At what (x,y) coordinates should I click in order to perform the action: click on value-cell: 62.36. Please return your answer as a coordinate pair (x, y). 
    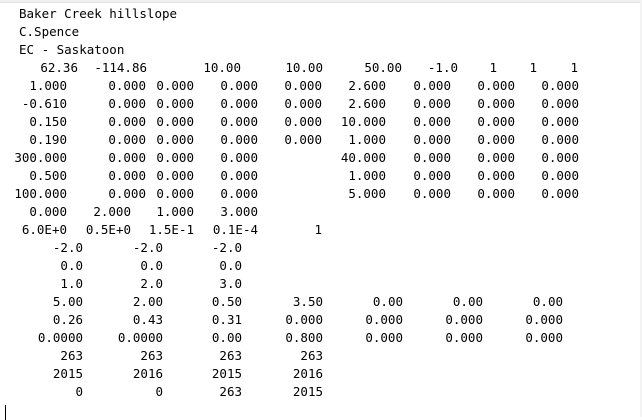
    Looking at the image, I should click on (59, 67).